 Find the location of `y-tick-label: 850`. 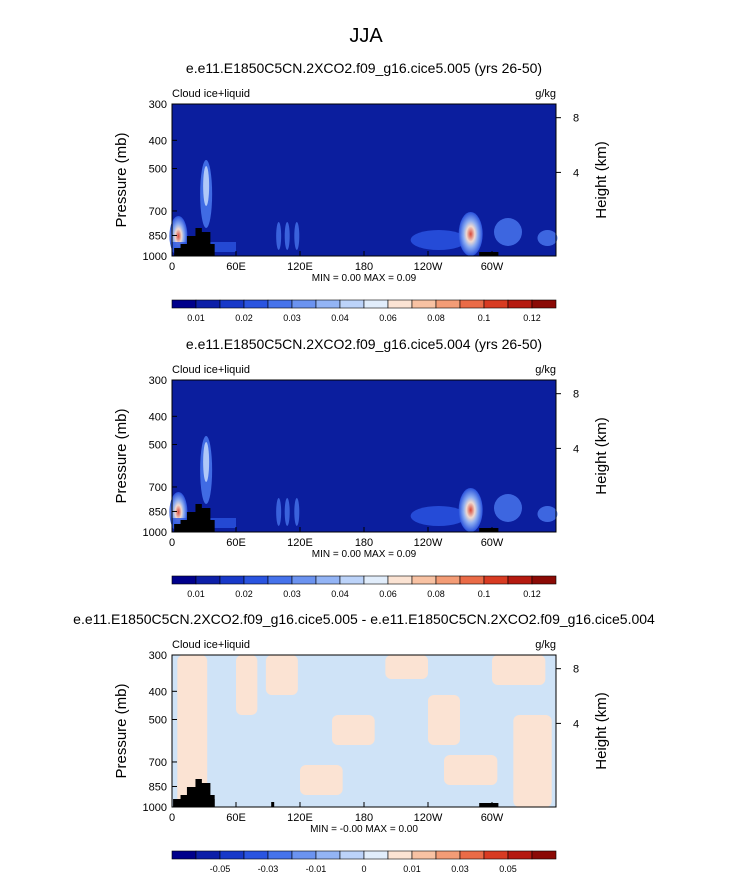

y-tick-label: 850 is located at coordinates (158, 236).